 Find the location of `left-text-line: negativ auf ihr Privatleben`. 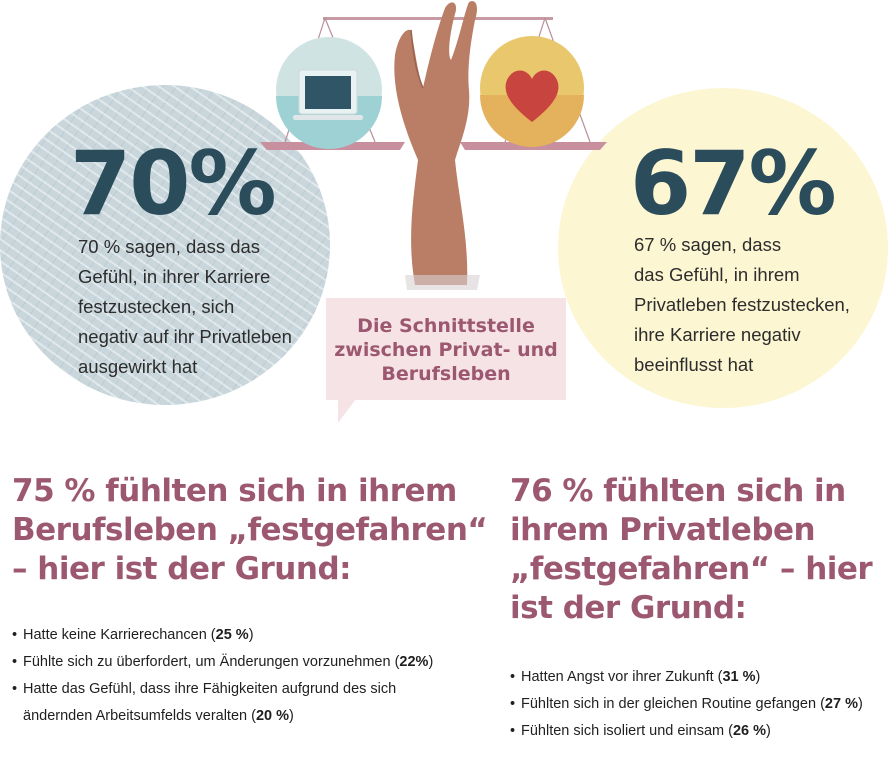

left-text-line: negativ auf ihr Privatleben is located at coordinates (185, 336).